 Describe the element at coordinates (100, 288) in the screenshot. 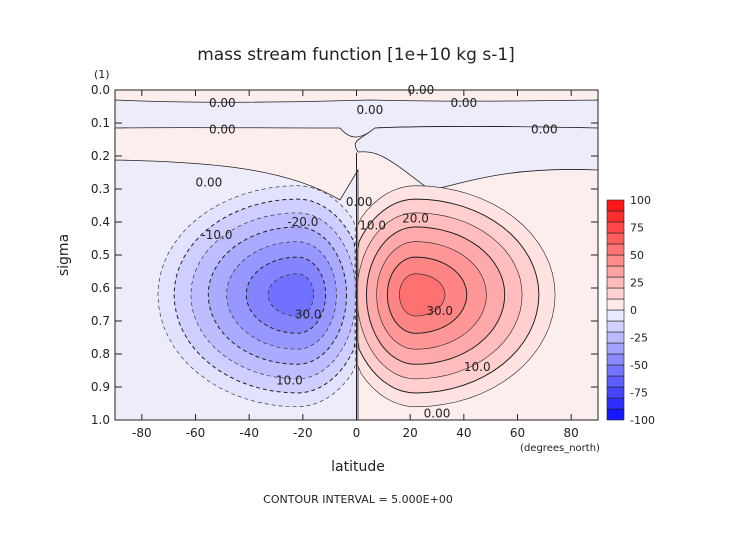

I see `y-tick-label: 0.6` at that location.